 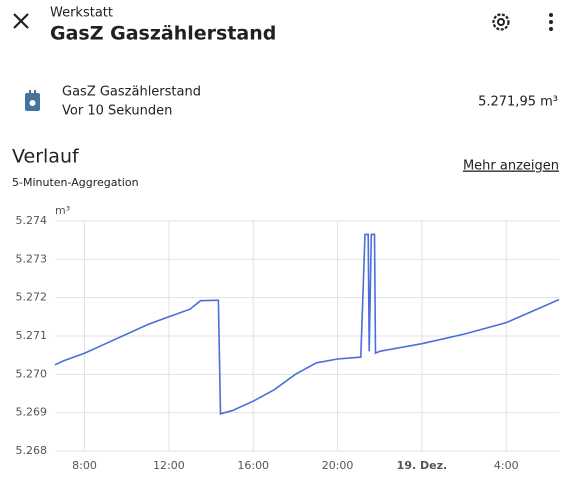 I want to click on entity-name: GasZ Gaszählerstand, so click(x=131, y=92).